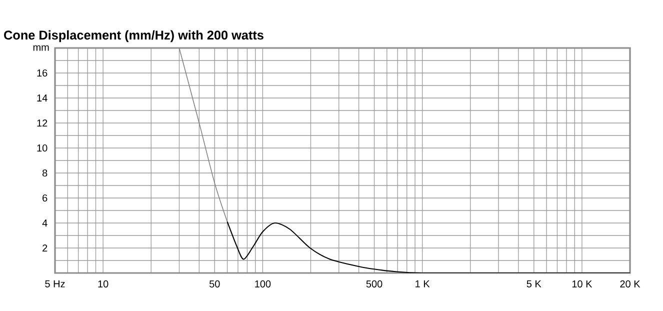  I want to click on x-tick-label: 5 K, so click(534, 284).